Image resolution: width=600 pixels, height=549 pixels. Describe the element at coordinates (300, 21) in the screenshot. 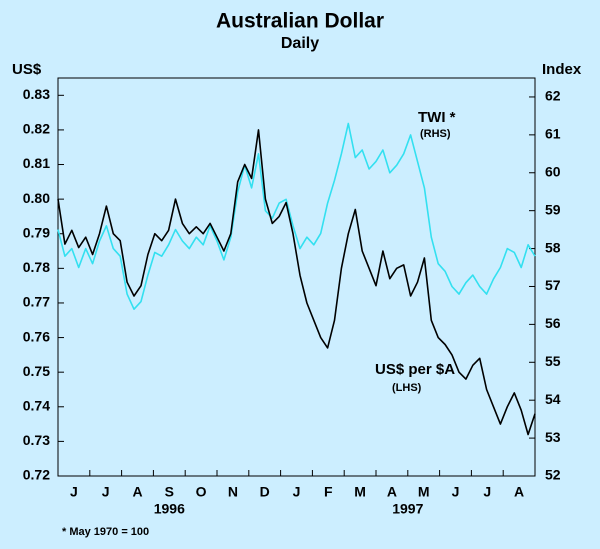

I see `chart-title: Australian Dollar` at that location.